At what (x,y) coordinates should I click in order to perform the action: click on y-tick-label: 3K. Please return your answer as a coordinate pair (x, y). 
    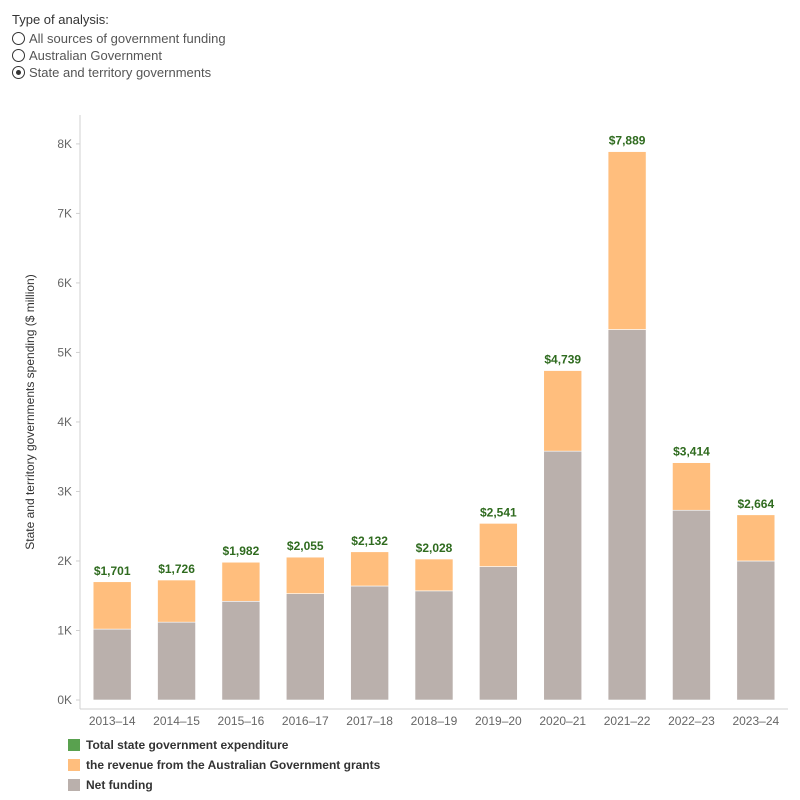
    Looking at the image, I should click on (64, 491).